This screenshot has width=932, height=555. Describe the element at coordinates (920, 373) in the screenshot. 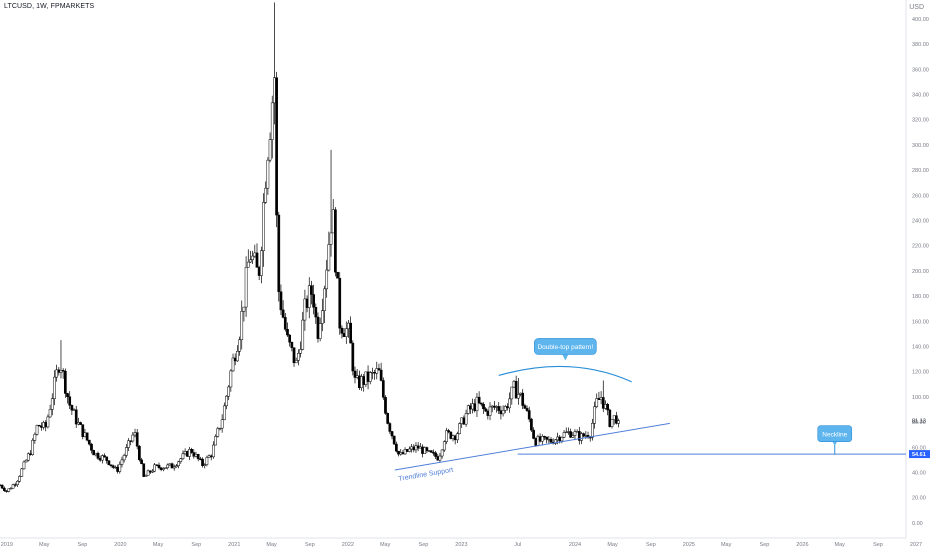

I see `y-tick-label: 120.00` at that location.